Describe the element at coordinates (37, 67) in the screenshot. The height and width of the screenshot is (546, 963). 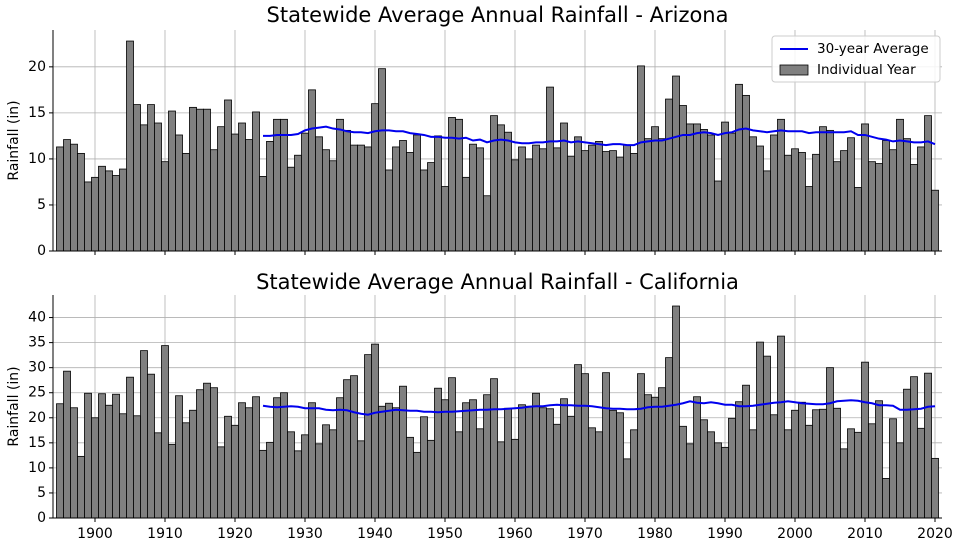
I see `y-tick-label: 20` at that location.